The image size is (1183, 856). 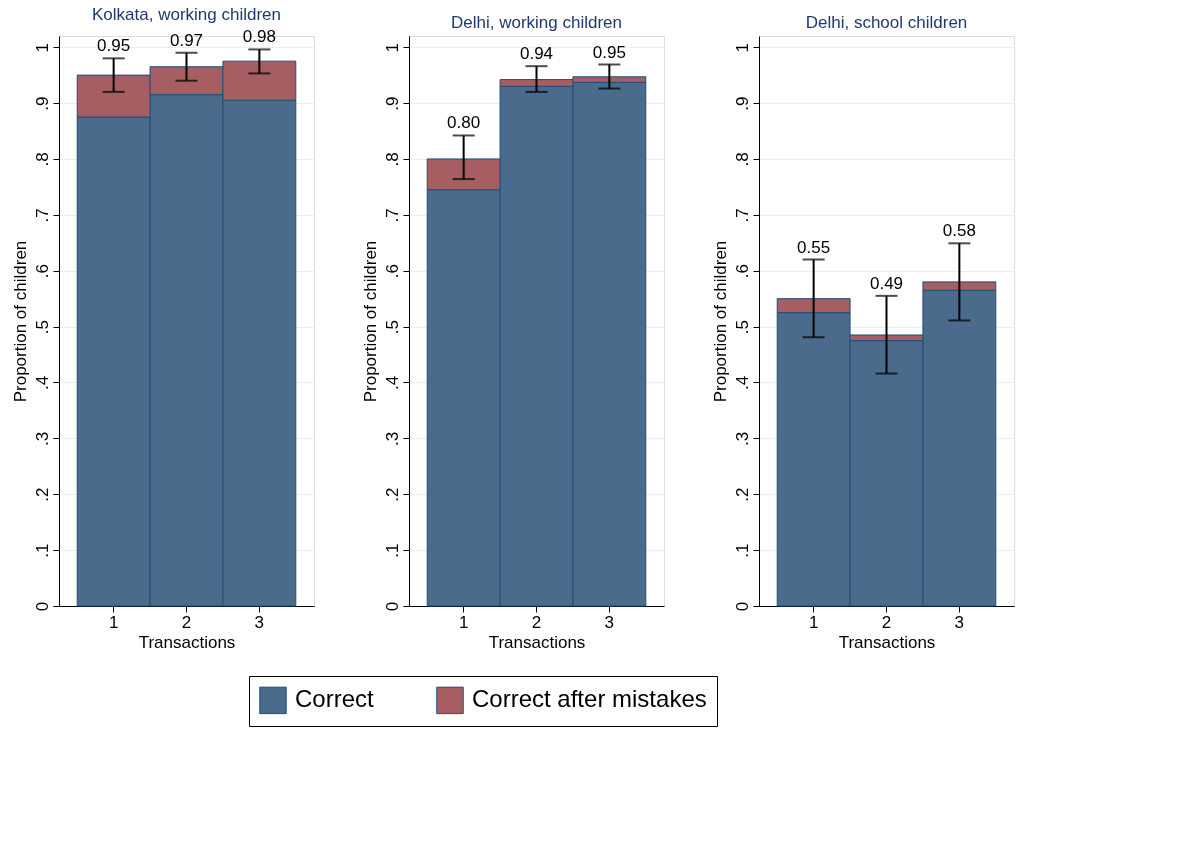 I want to click on chart-title: Delhi, working children, so click(x=536, y=22).